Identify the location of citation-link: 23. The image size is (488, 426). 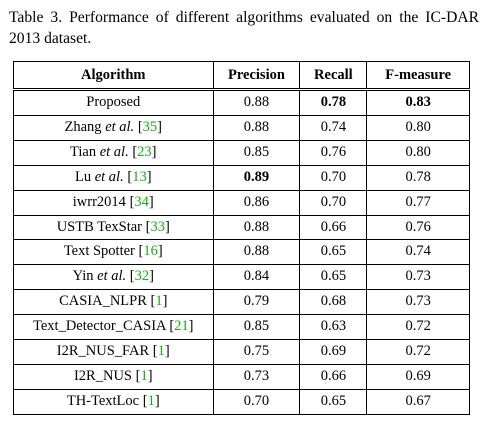
(144, 151).